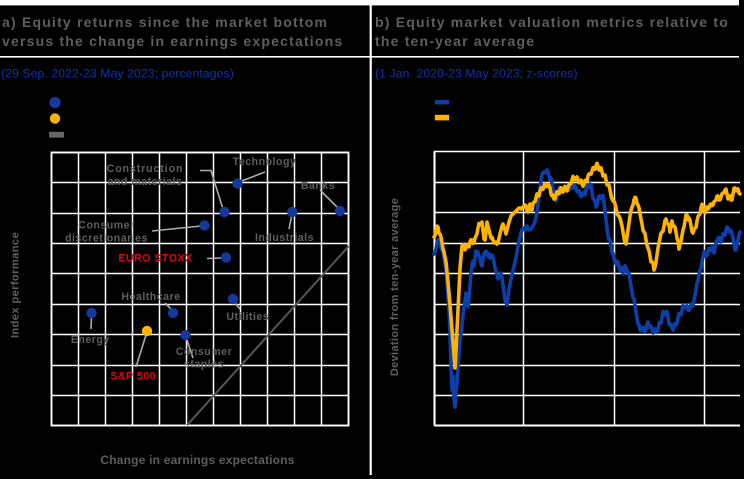 The width and height of the screenshot is (744, 479). What do you see at coordinates (265, 162) in the screenshot?
I see `svg-text: Technology` at bounding box center [265, 162].